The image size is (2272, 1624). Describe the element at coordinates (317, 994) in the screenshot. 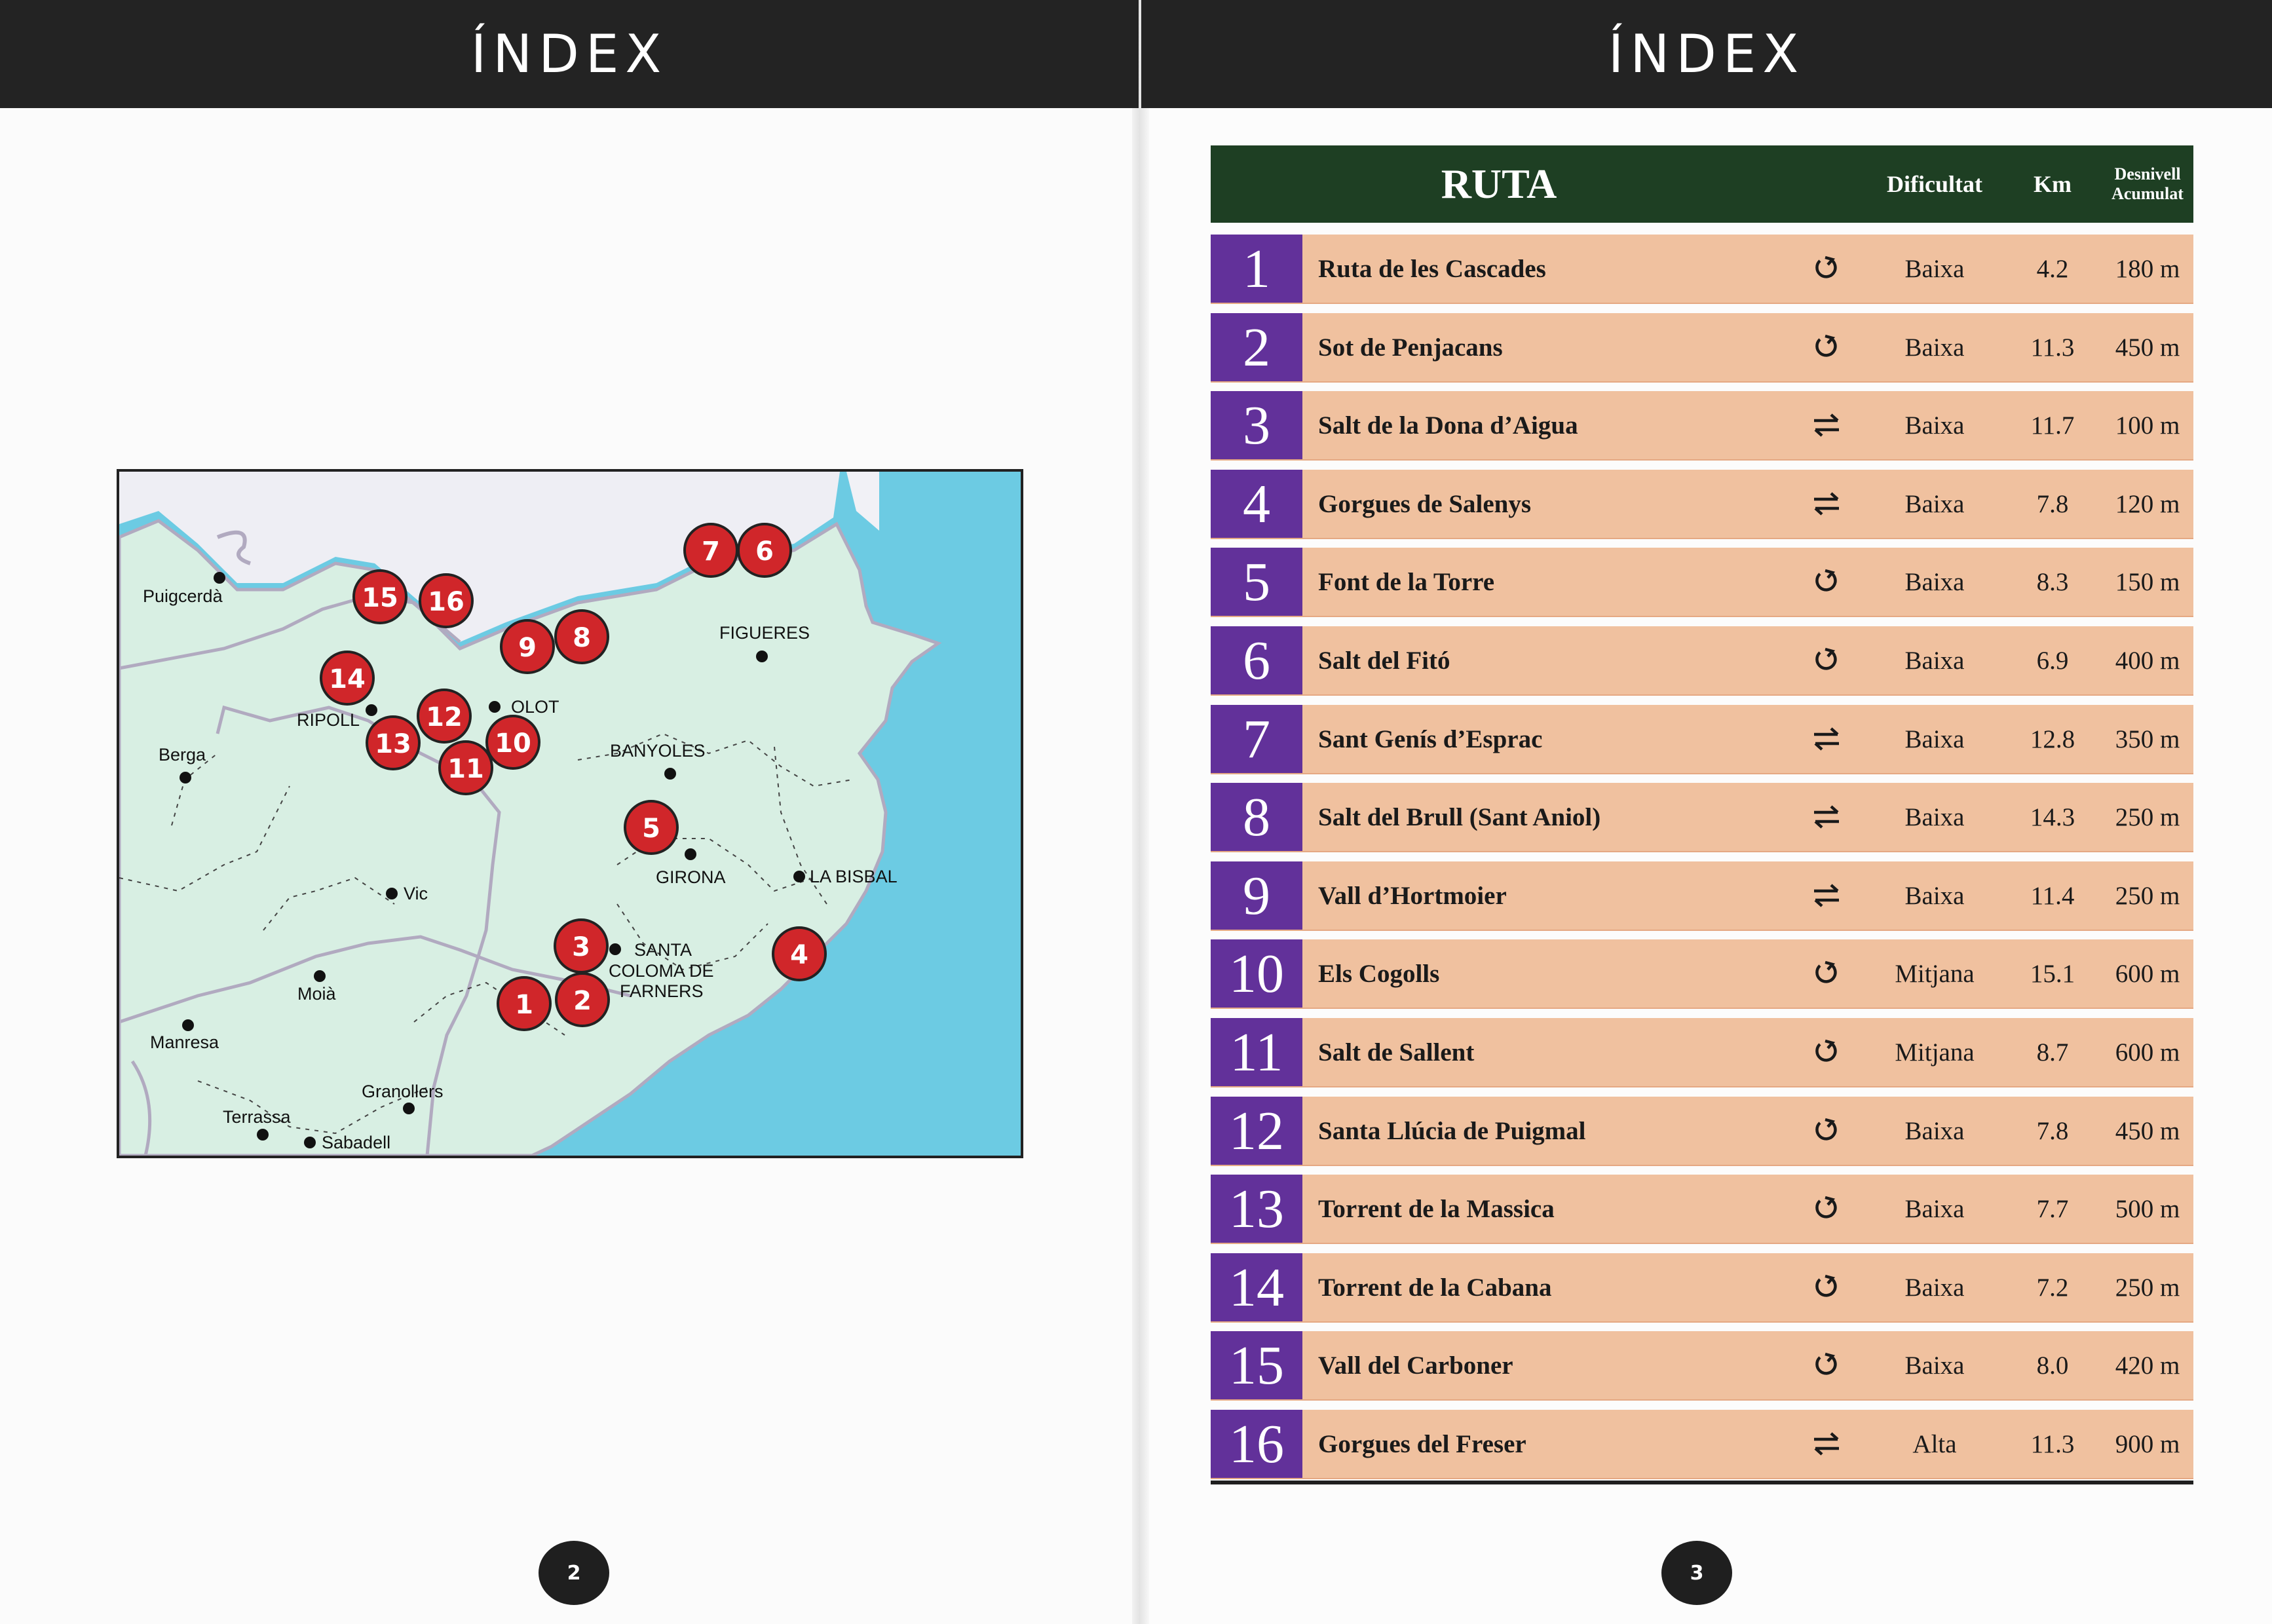

I see `town-label-moia: Moià` at that location.